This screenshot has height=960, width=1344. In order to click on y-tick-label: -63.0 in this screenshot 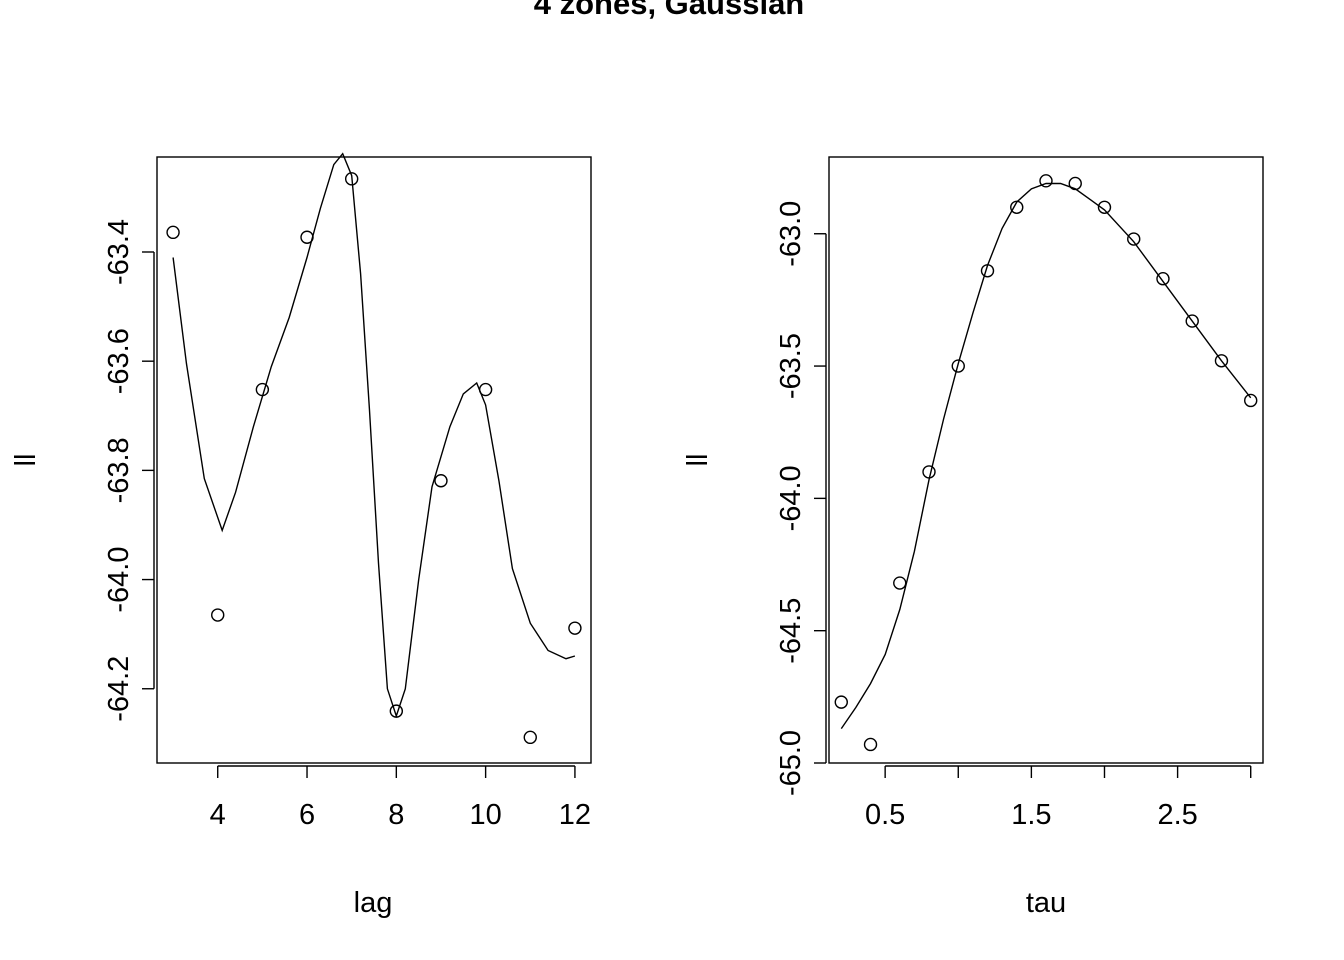, I will do `click(791, 234)`.